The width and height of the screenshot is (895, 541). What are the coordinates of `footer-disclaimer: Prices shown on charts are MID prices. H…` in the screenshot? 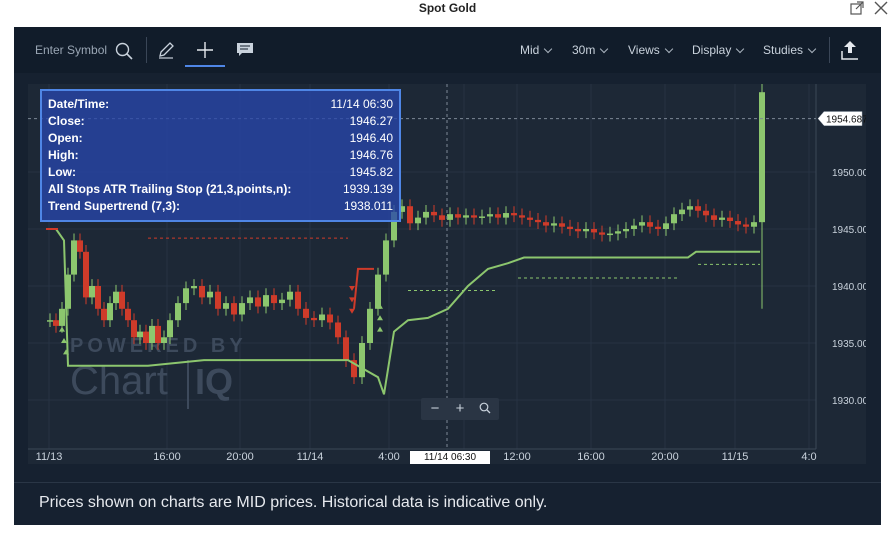 It's located at (447, 503).